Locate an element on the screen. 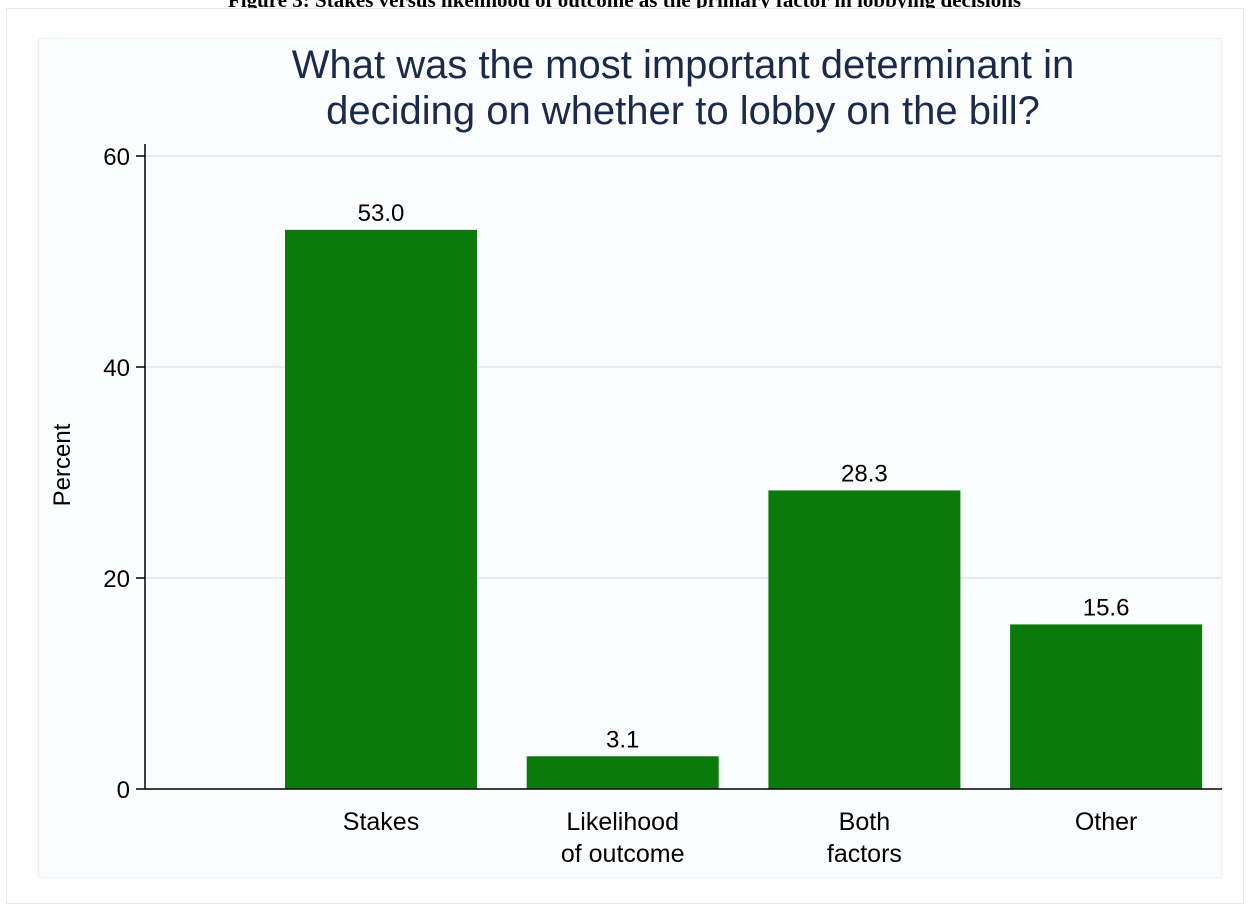 The height and width of the screenshot is (907, 1249). x-category-label: of outcome is located at coordinates (623, 854).